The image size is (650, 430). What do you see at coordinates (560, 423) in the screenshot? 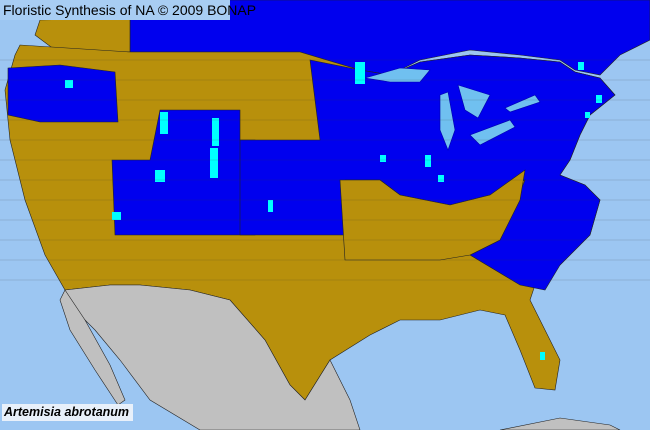
I see `cuba` at bounding box center [560, 423].